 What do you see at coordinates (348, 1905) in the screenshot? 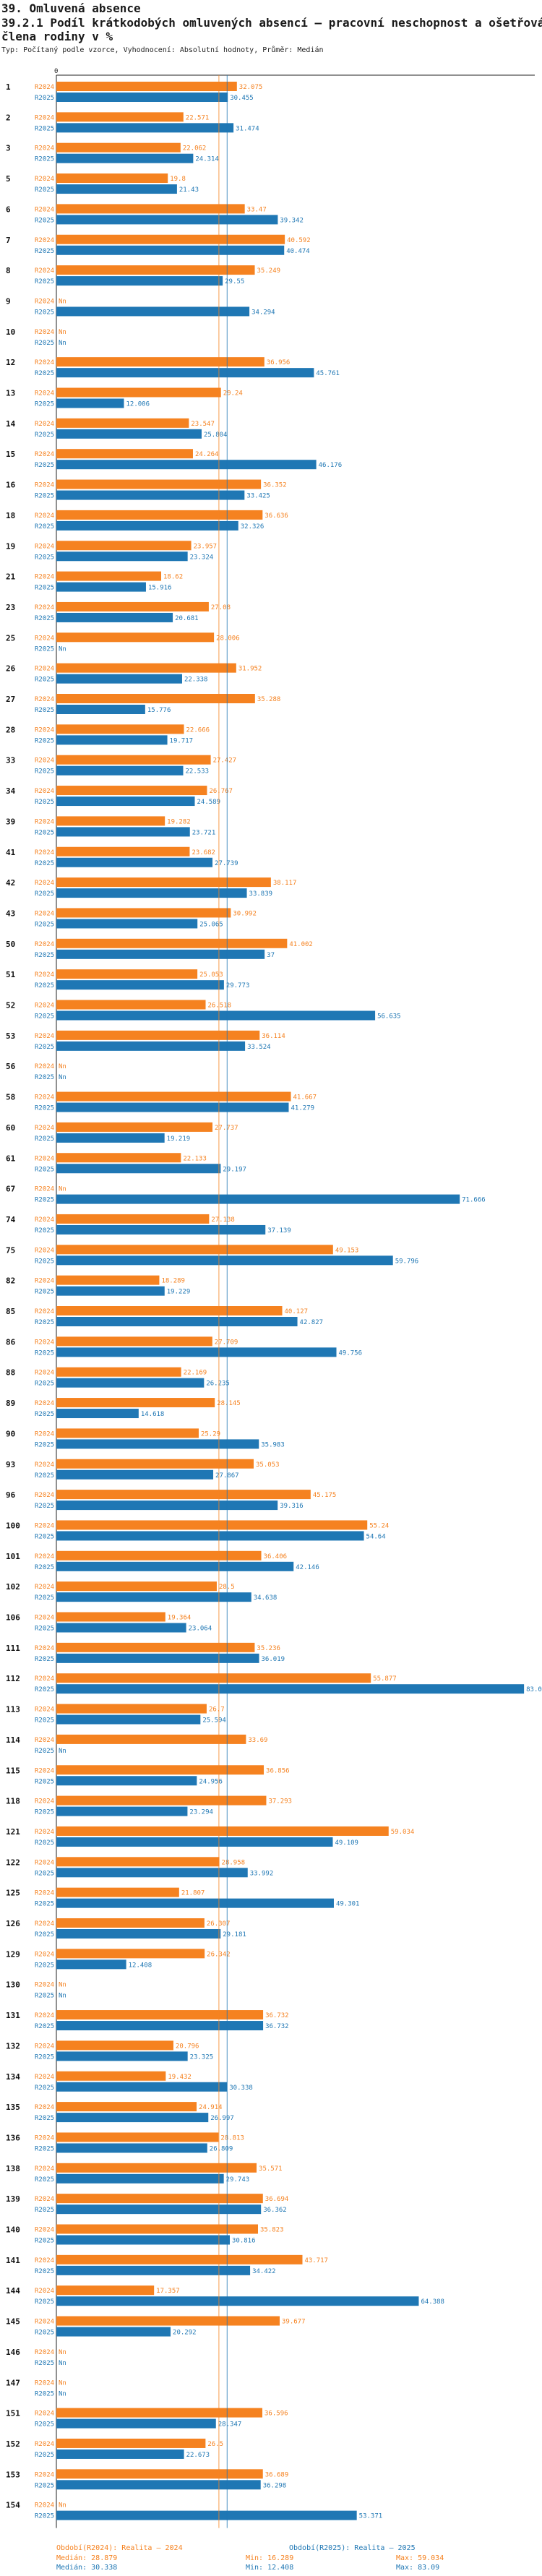
I see `bar-value-label: 49.301` at bounding box center [348, 1905].